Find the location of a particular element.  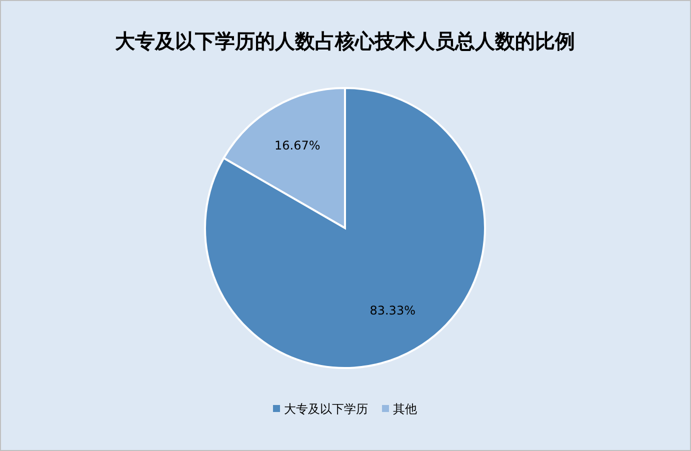

data-label: 16.67% is located at coordinates (297, 145).